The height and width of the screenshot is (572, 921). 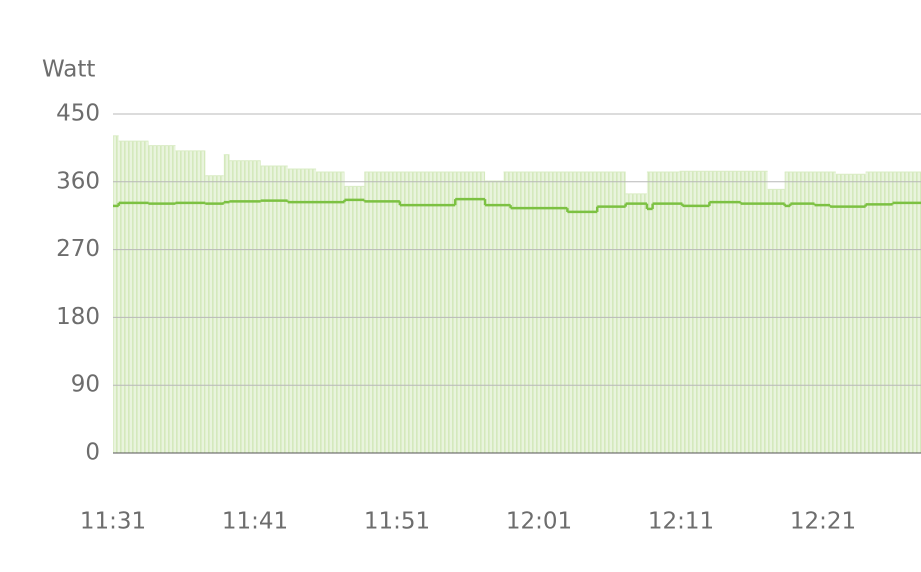 I want to click on y-tick-label: 360, so click(x=78, y=181).